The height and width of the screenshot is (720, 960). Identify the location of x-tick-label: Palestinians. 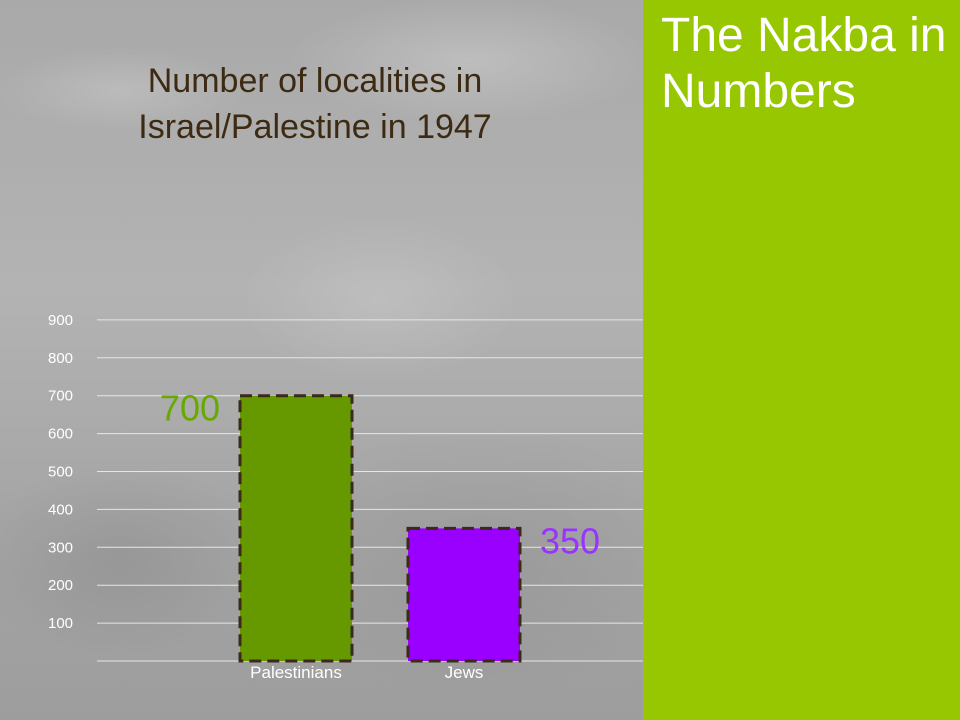
(296, 672).